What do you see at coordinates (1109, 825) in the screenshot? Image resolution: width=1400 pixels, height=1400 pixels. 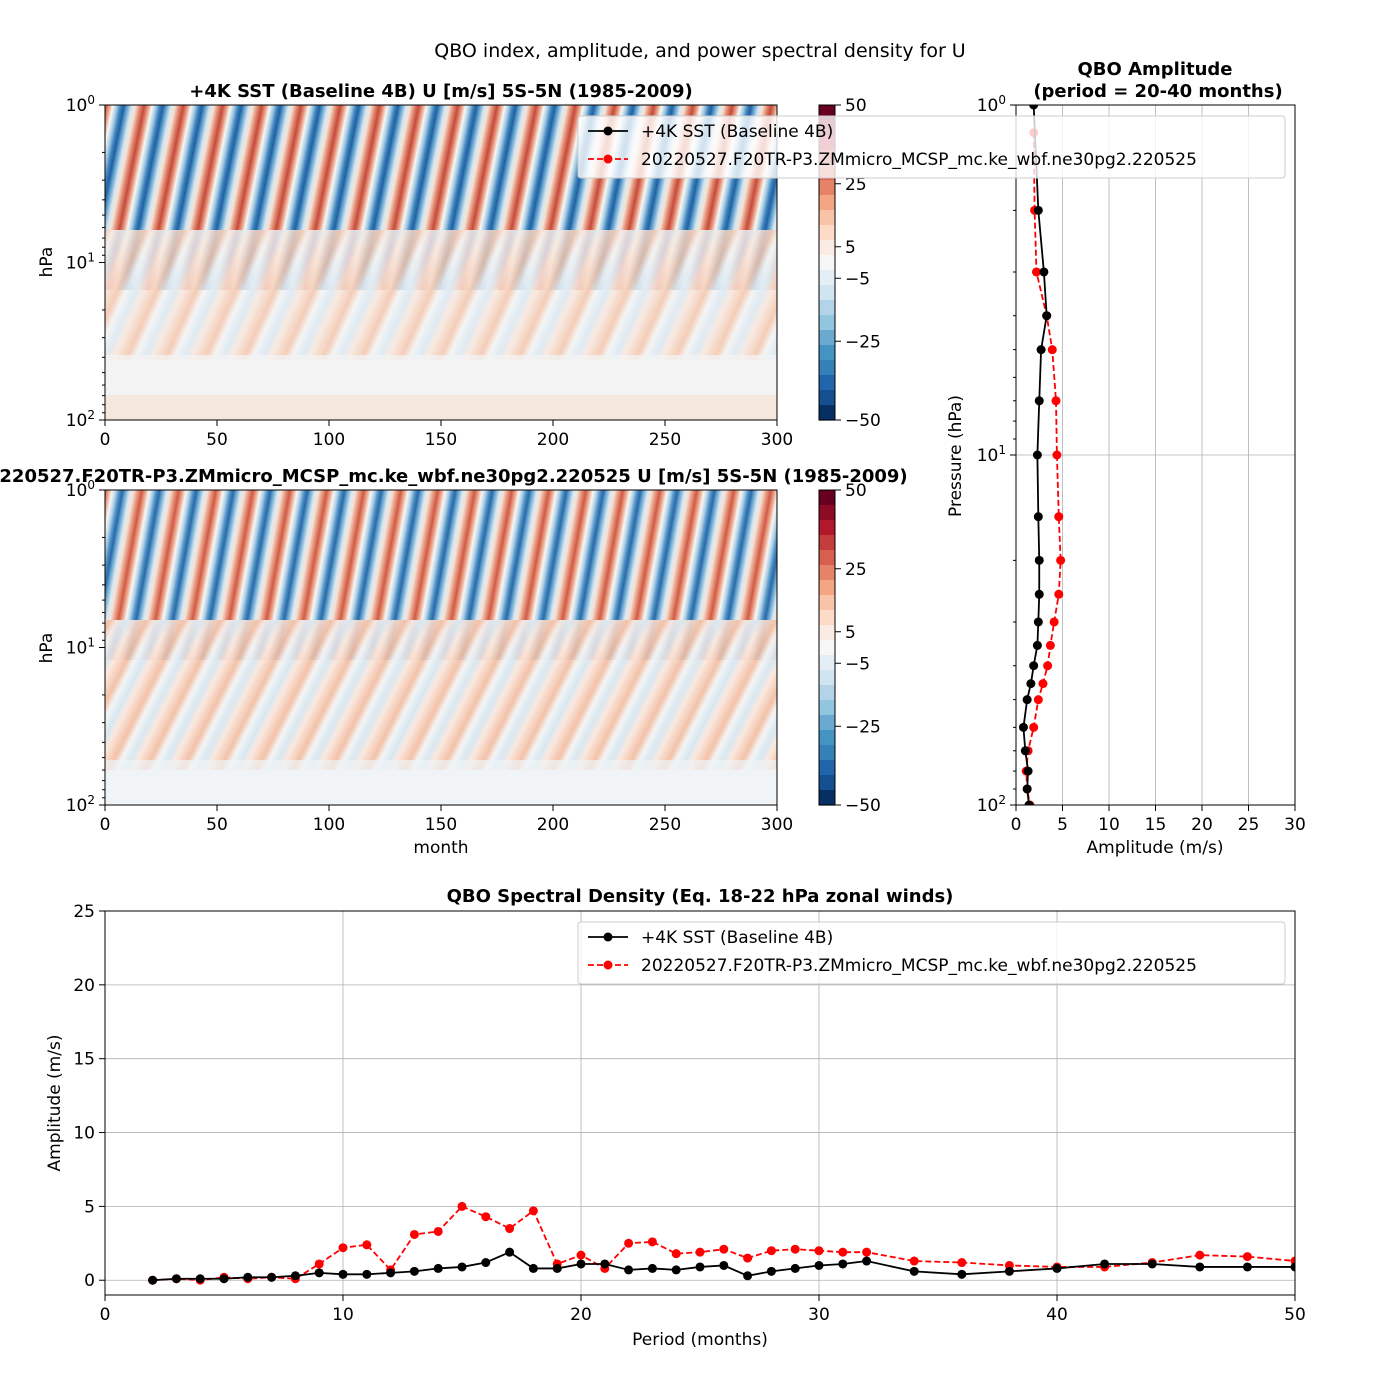 I see `amplitude-xtick-label-2: 10` at bounding box center [1109, 825].